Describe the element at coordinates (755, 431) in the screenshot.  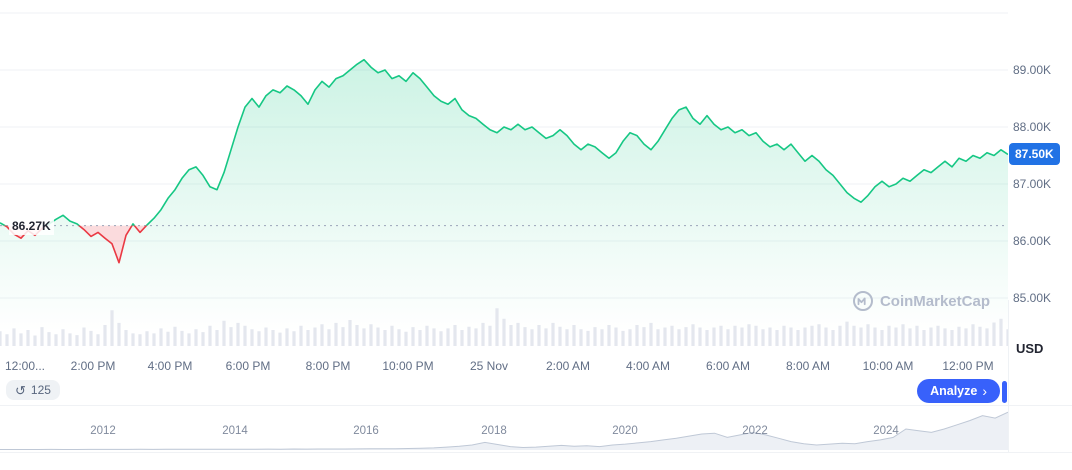
I see `minimap-year-label: 2022` at that location.